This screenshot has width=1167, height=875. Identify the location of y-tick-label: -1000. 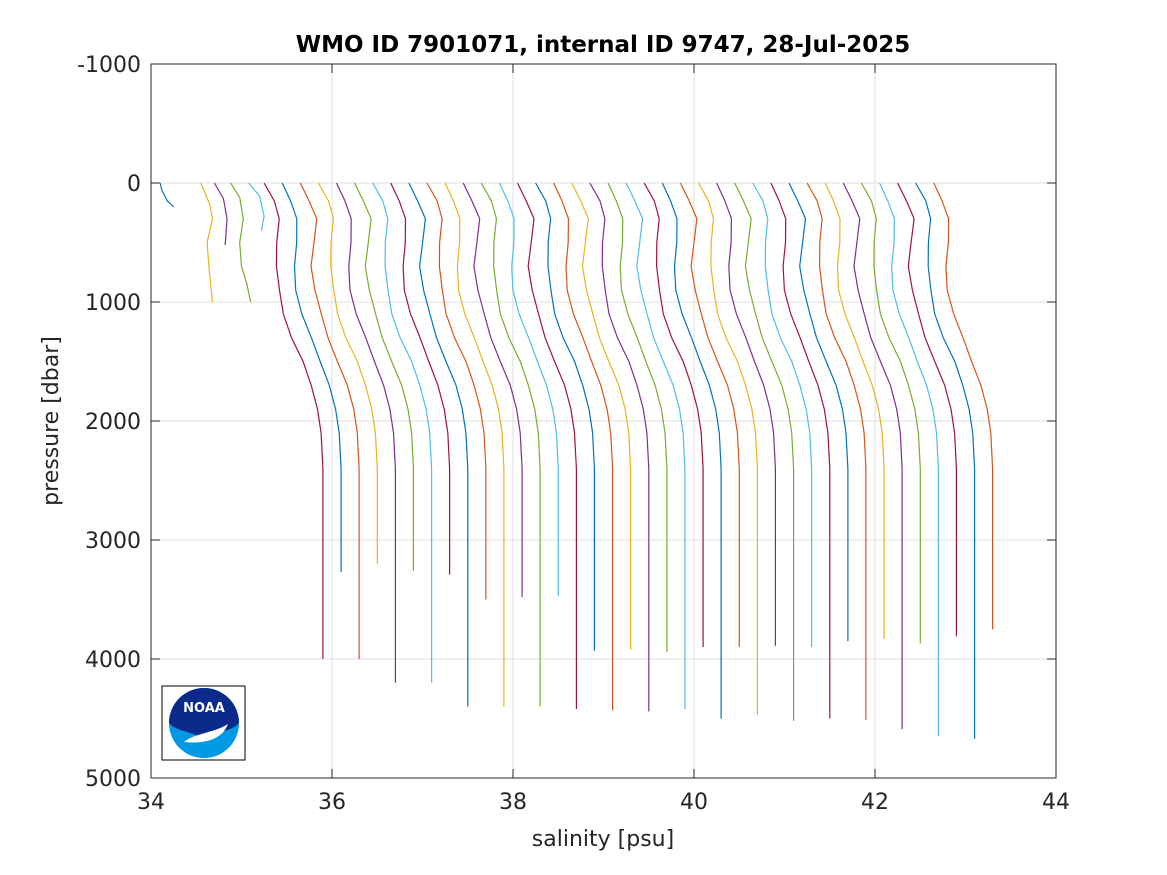
(109, 65).